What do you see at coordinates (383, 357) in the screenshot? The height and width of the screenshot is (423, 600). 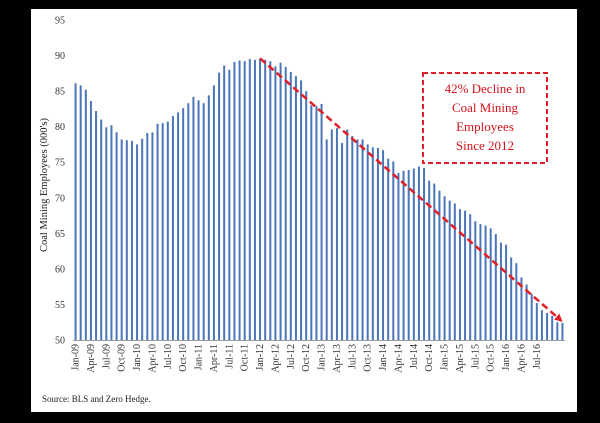 I see `x-tick-label: Jan-14` at bounding box center [383, 357].